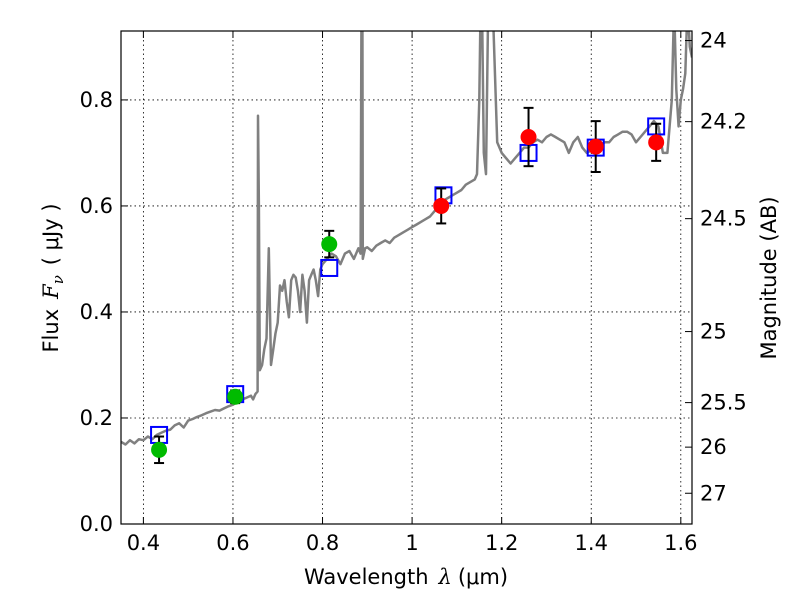 This screenshot has width=800, height=600. What do you see at coordinates (769, 277) in the screenshot?
I see `y2-axis-title: Magnitude (AB)` at bounding box center [769, 277].